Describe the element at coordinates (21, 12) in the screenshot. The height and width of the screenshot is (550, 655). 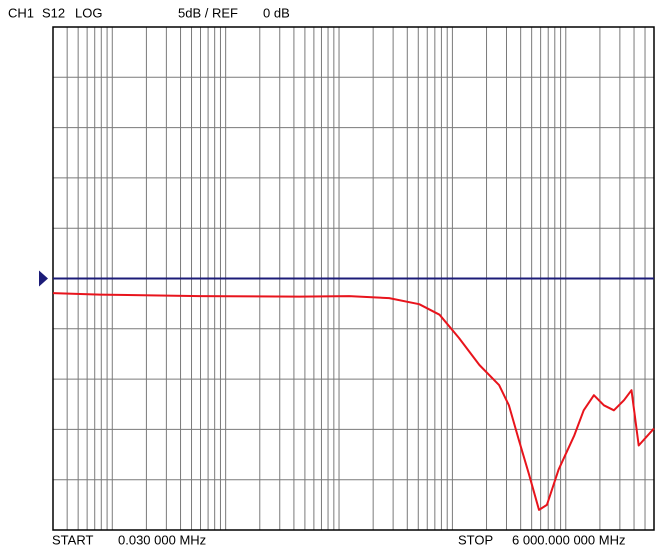
I see `channel: CH1` at that location.